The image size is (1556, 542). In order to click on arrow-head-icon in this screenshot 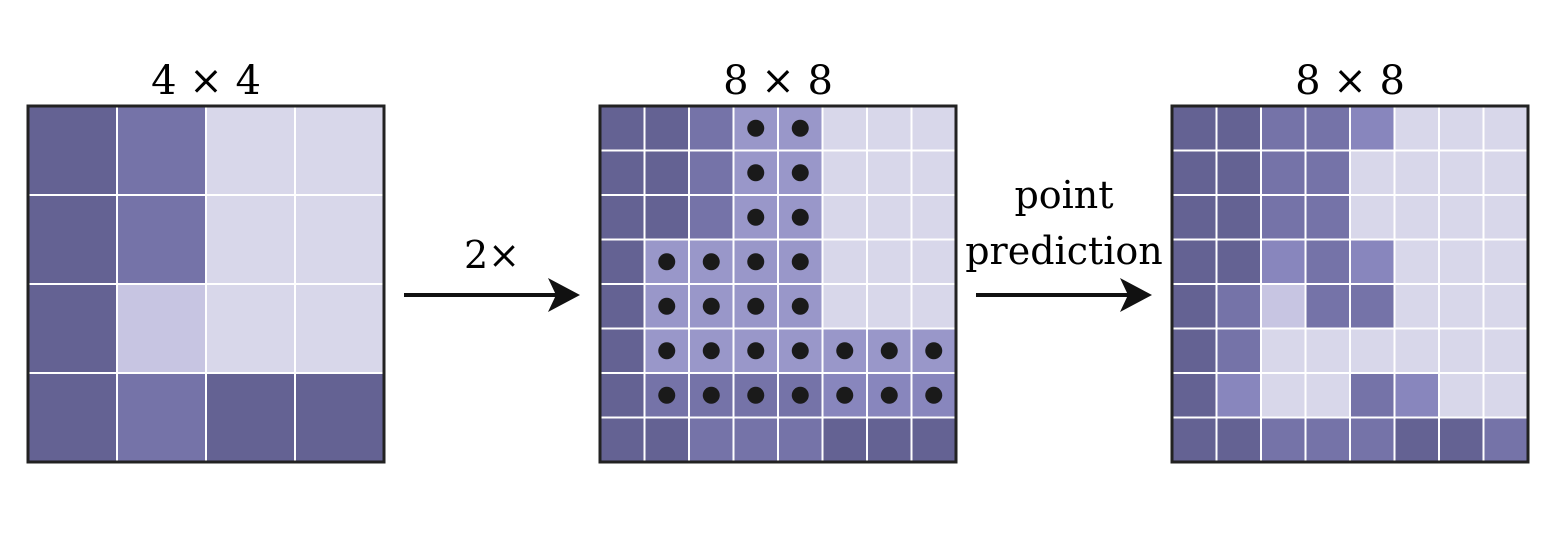, I will do `click(564, 295)`.